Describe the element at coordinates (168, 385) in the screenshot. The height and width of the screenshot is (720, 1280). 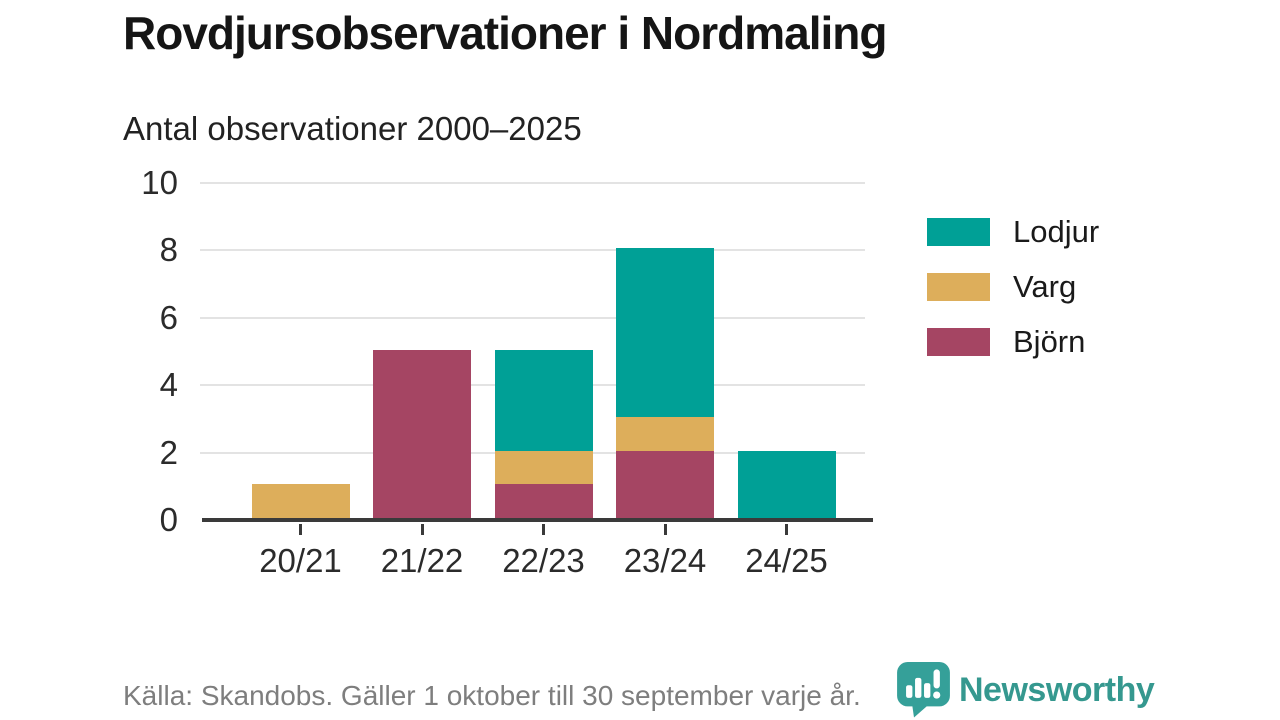
I see `y-tick-label: 4` at that location.